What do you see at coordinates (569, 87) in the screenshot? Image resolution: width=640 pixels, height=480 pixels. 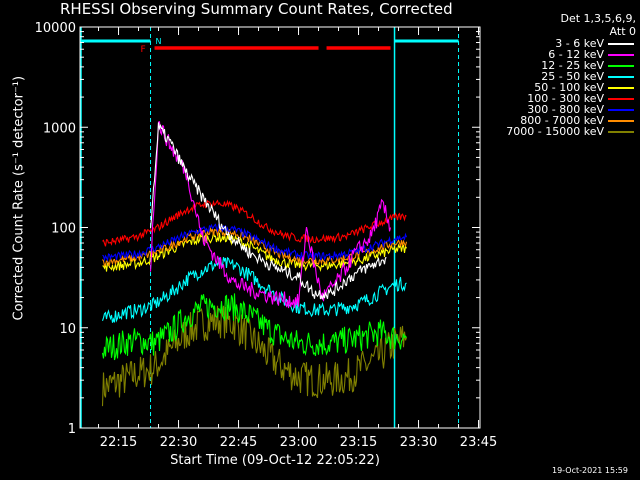 I see `legend-label: 50 - 100 keV` at bounding box center [569, 87].